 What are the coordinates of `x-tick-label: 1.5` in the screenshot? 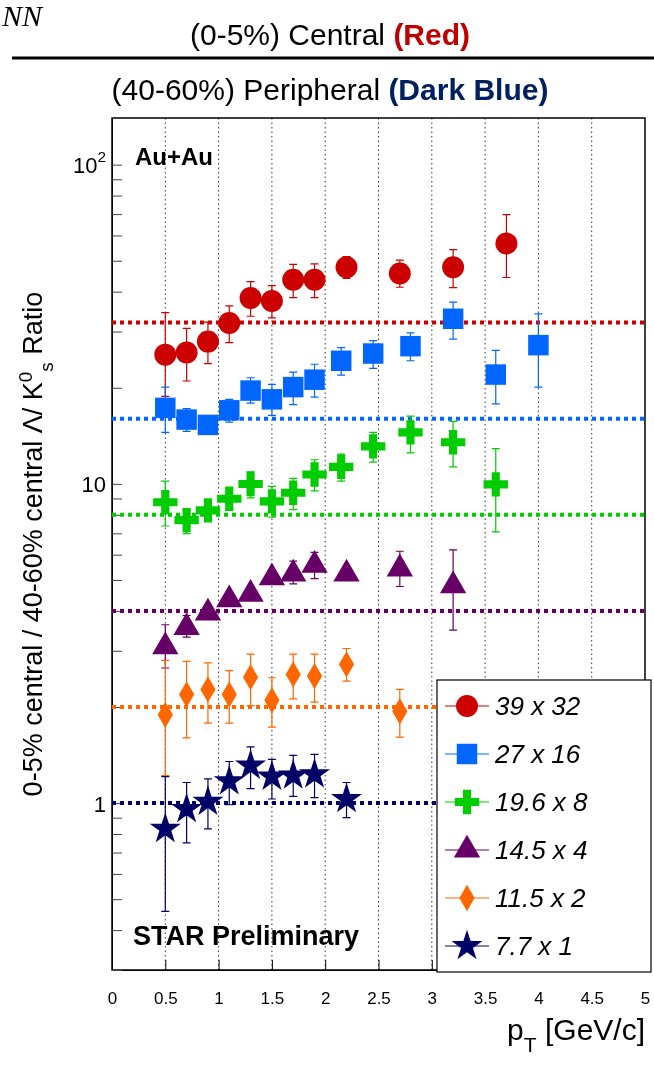 It's located at (272, 999).